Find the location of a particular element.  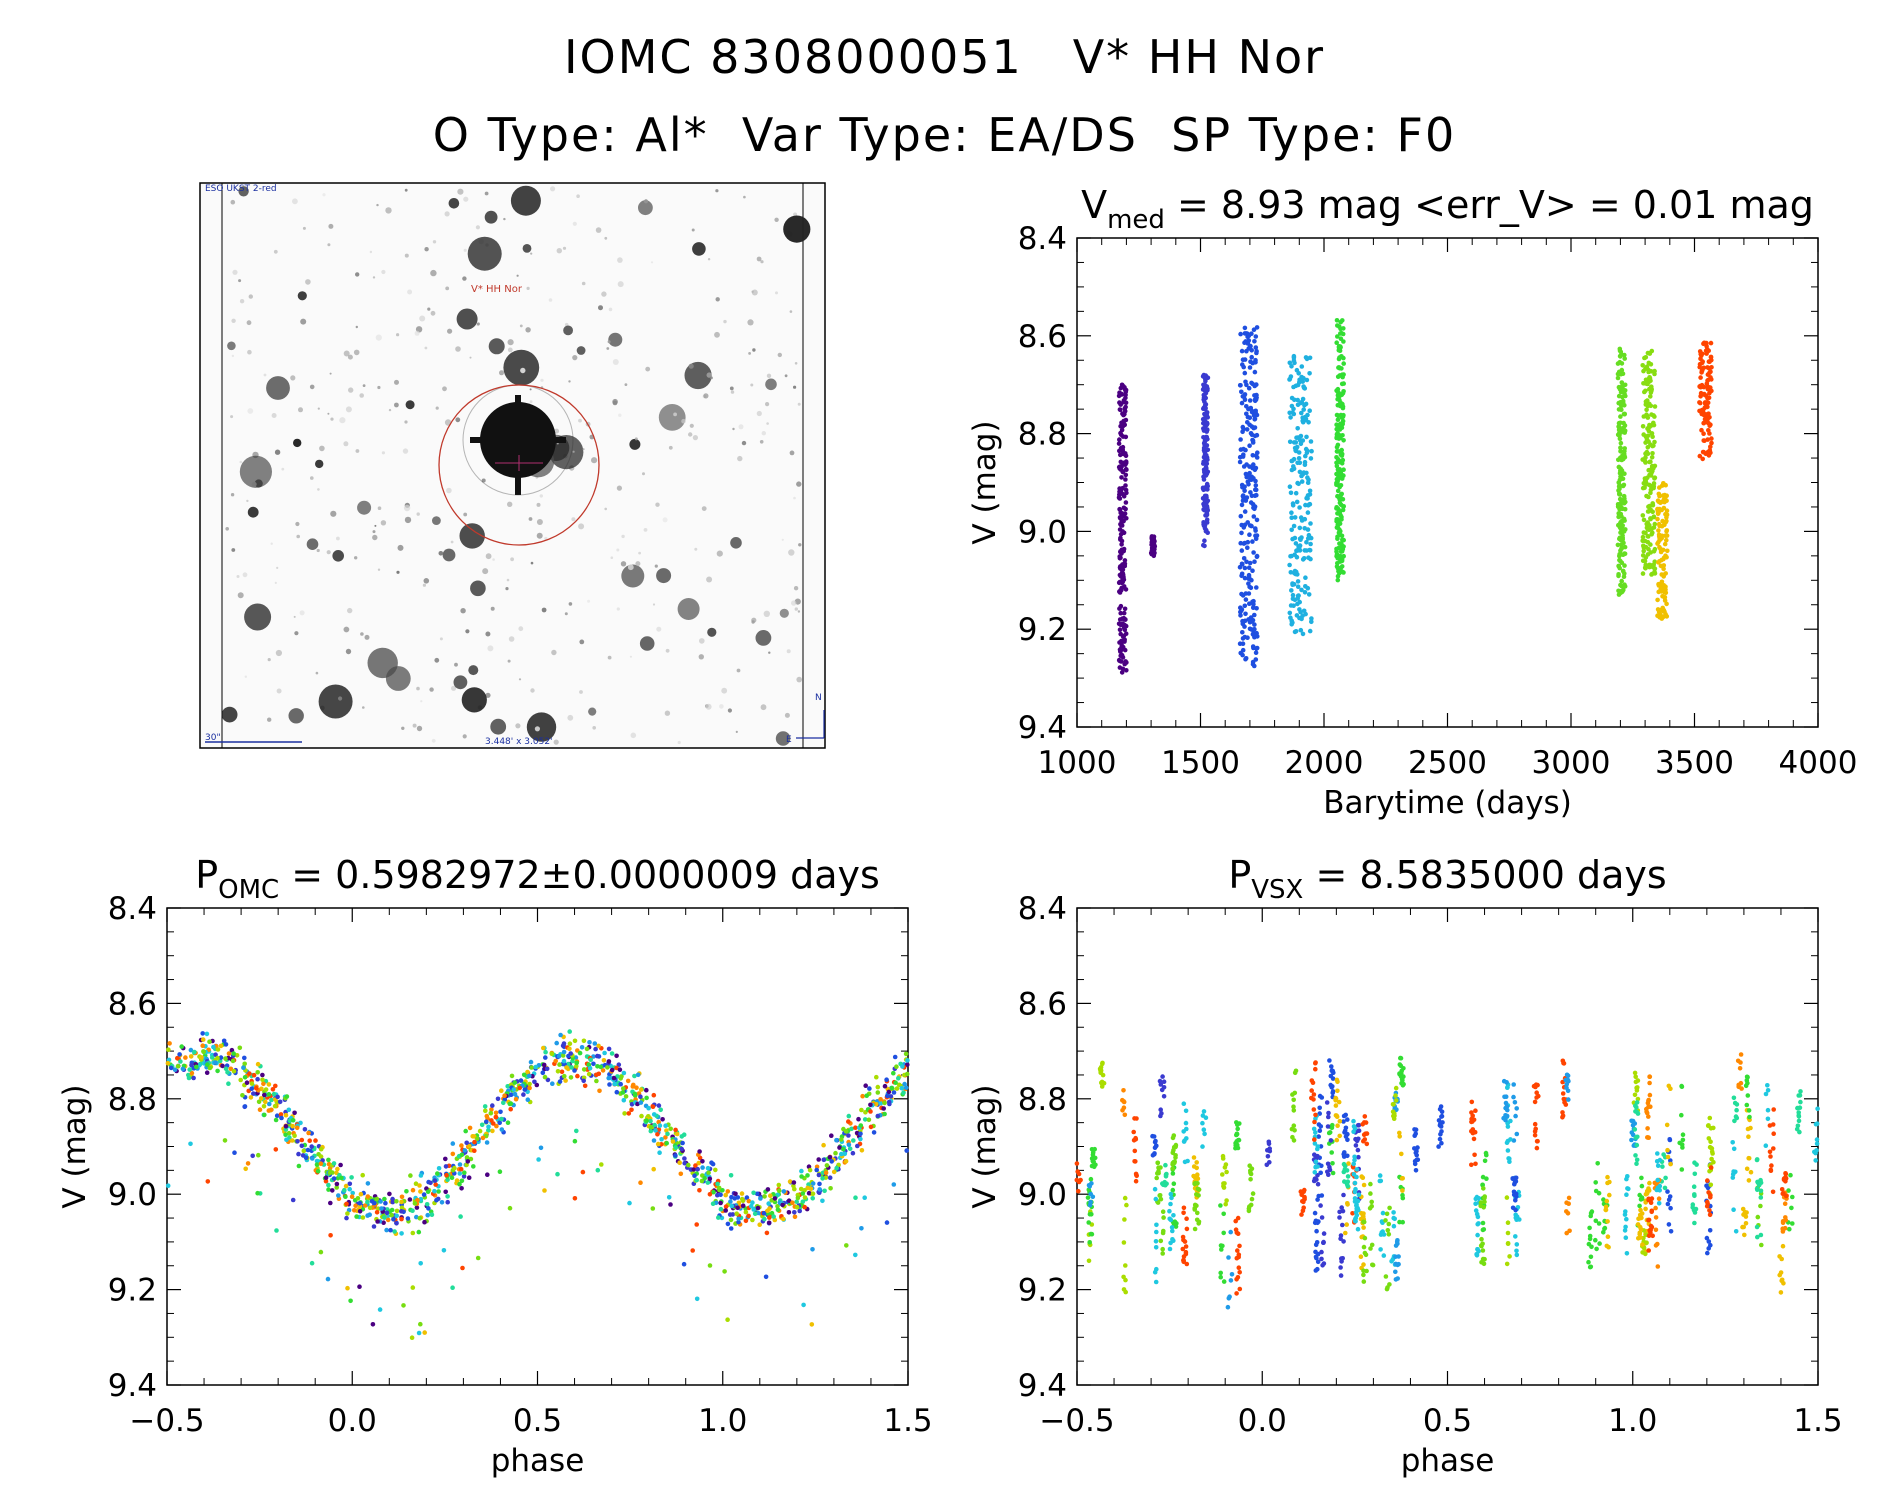

x-axis-label: phase is located at coordinates (538, 1461).